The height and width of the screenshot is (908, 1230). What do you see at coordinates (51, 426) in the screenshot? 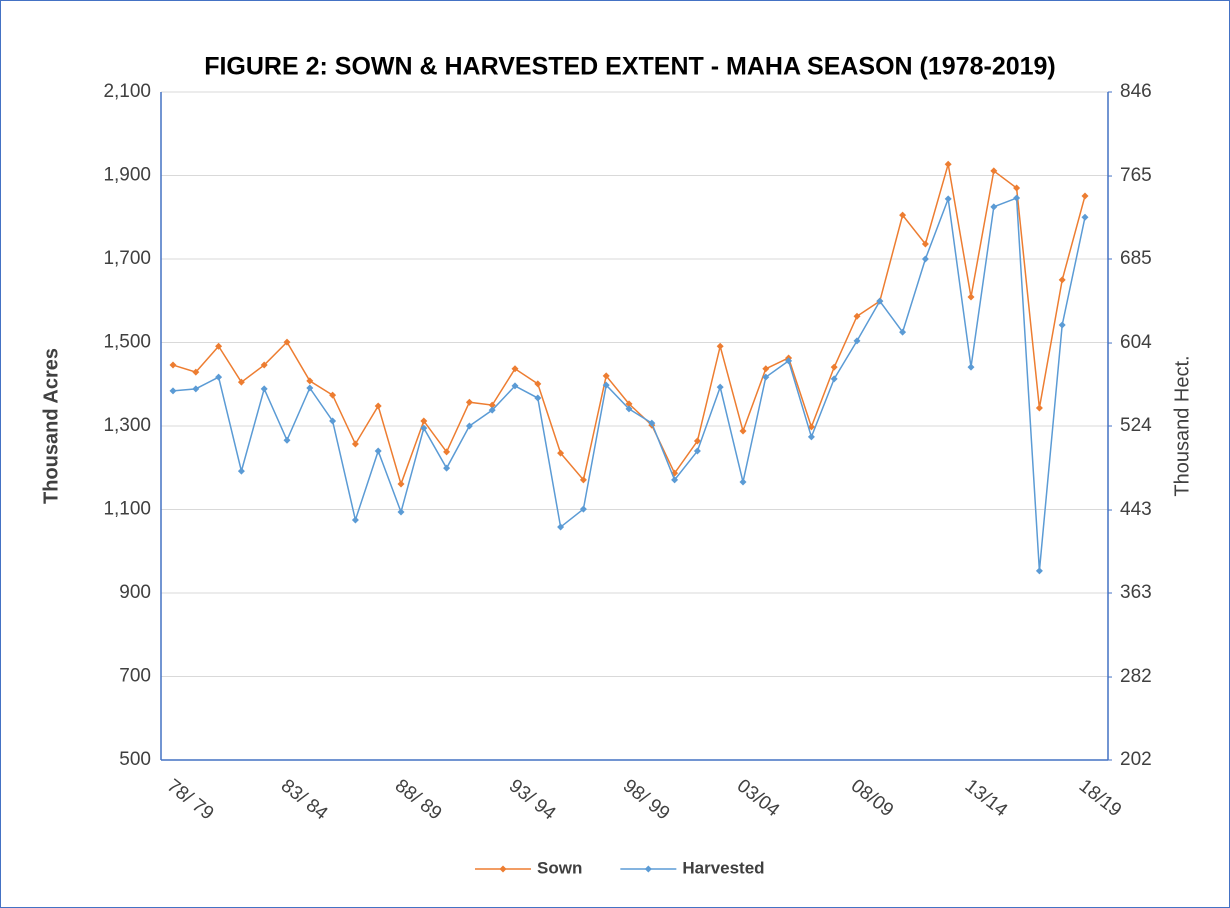
I see `y-axis-title: Thousand Acres` at bounding box center [51, 426].